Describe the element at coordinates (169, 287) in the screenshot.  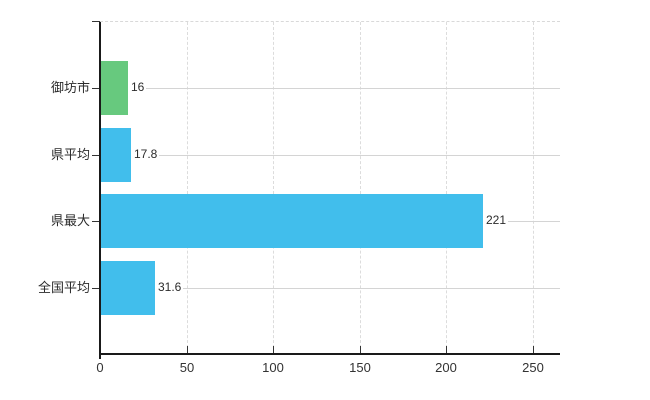
I see `bar-value-label: 31.6` at that location.